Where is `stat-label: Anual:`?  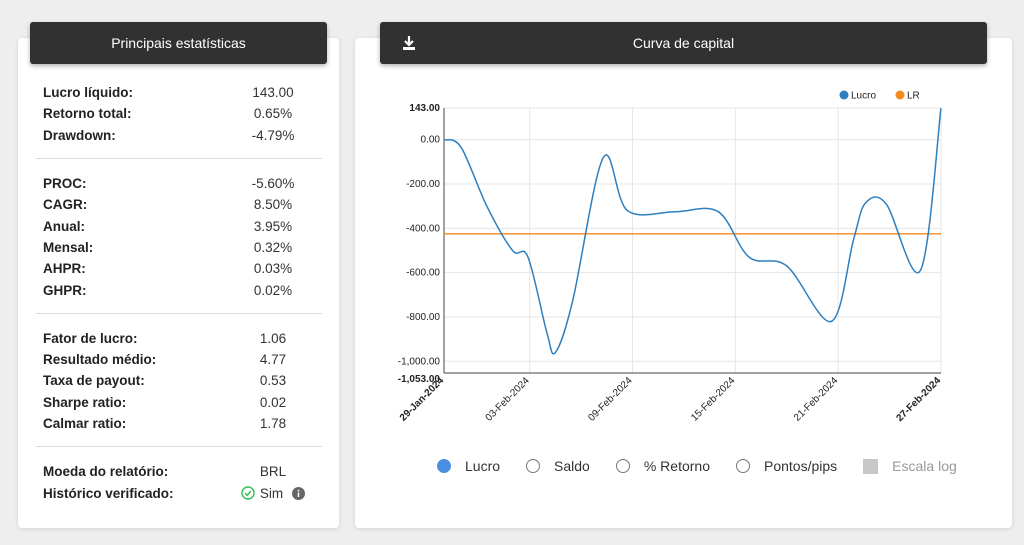 stat-label: Anual: is located at coordinates (64, 226).